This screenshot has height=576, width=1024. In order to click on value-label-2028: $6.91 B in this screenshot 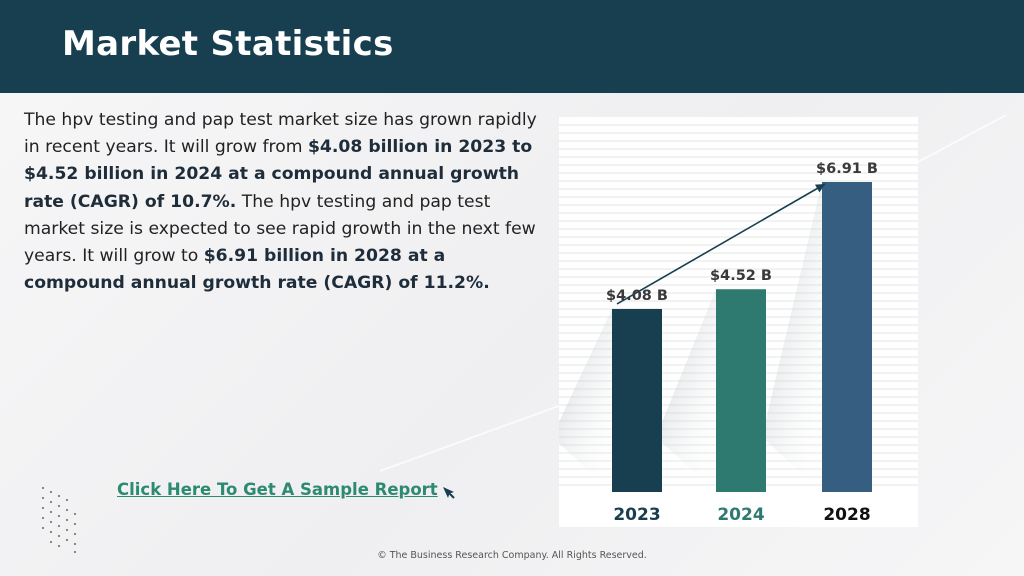, I will do `click(847, 169)`.